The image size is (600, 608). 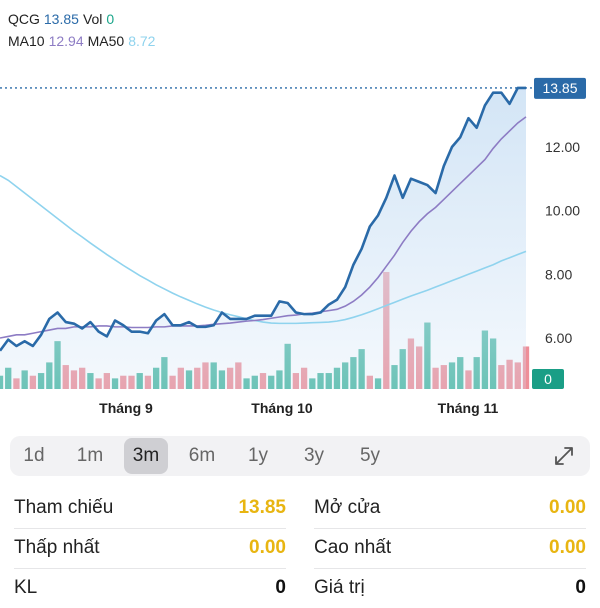 I want to click on value-label: Giá trị, so click(x=339, y=587).